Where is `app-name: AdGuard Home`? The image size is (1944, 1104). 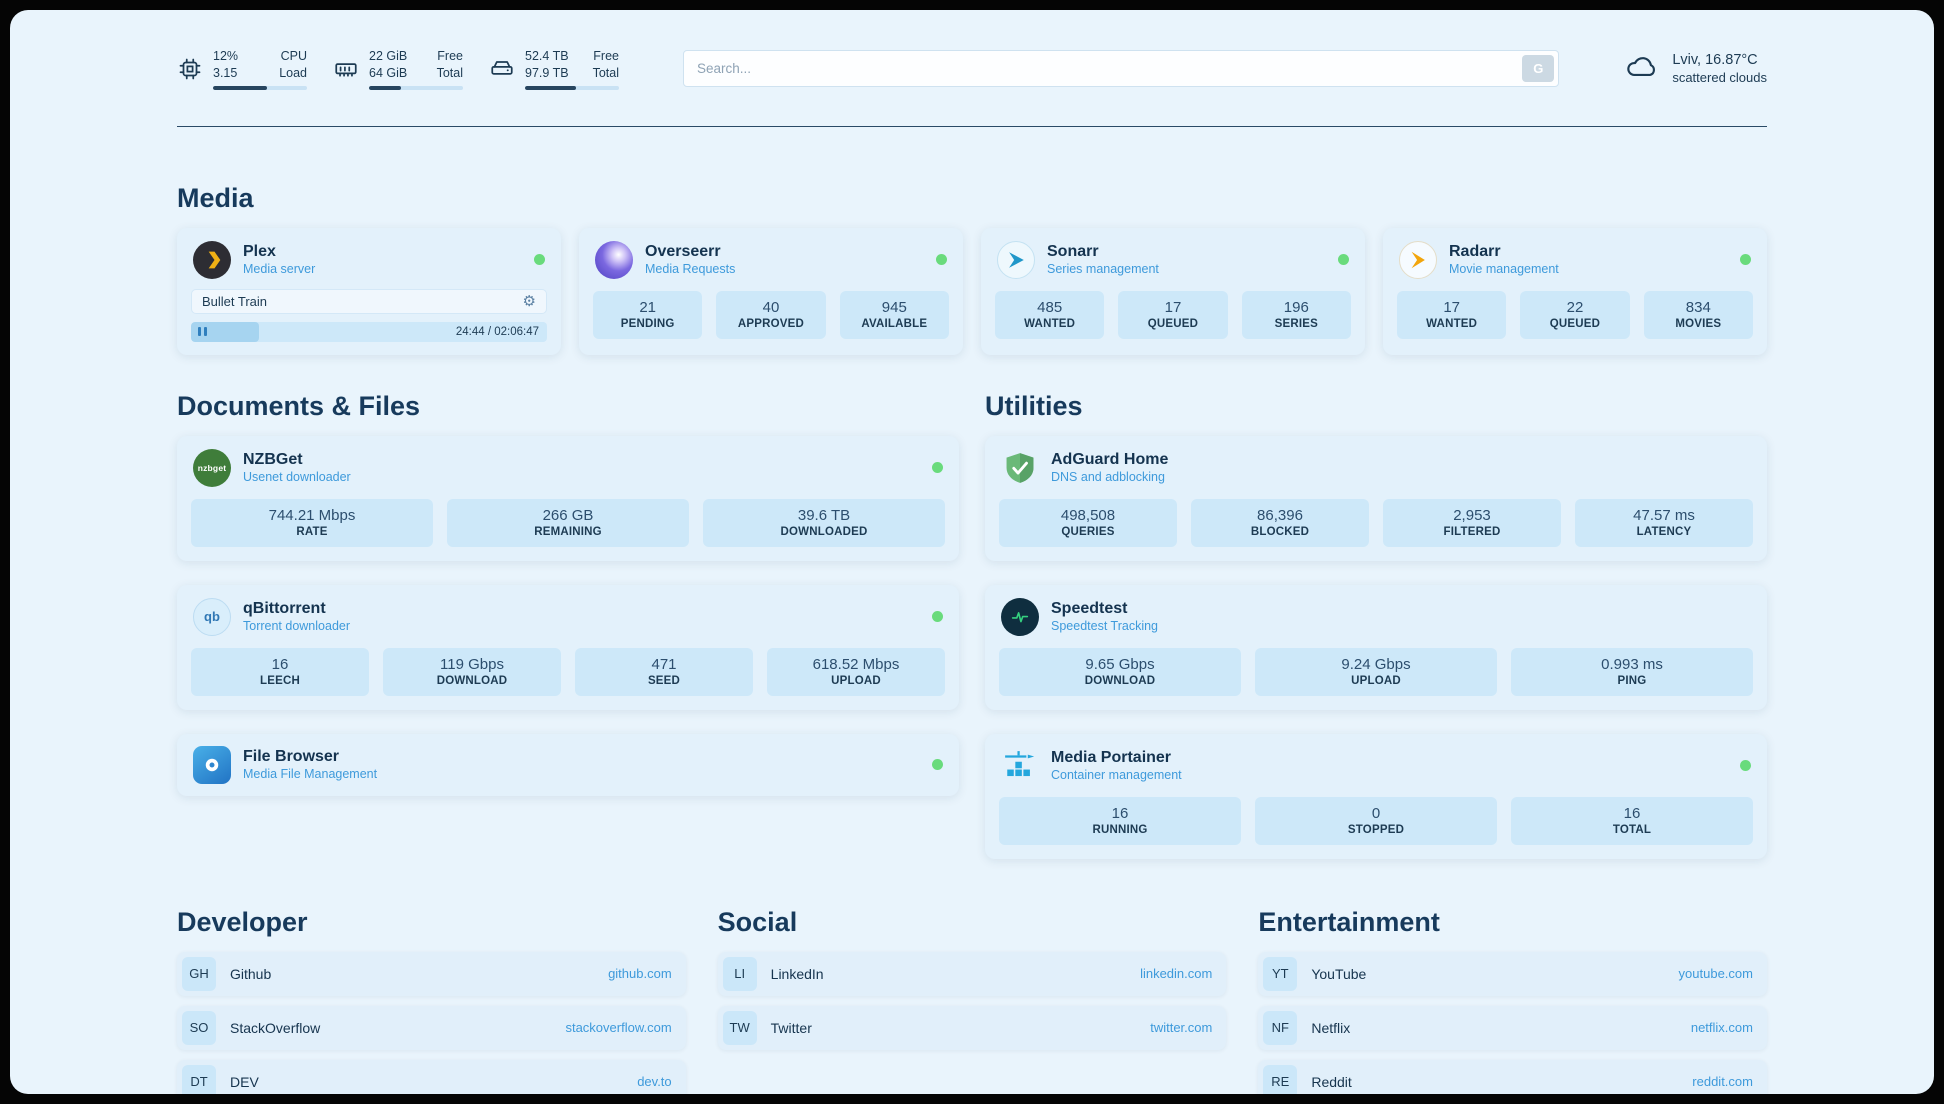 app-name: AdGuard Home is located at coordinates (1110, 460).